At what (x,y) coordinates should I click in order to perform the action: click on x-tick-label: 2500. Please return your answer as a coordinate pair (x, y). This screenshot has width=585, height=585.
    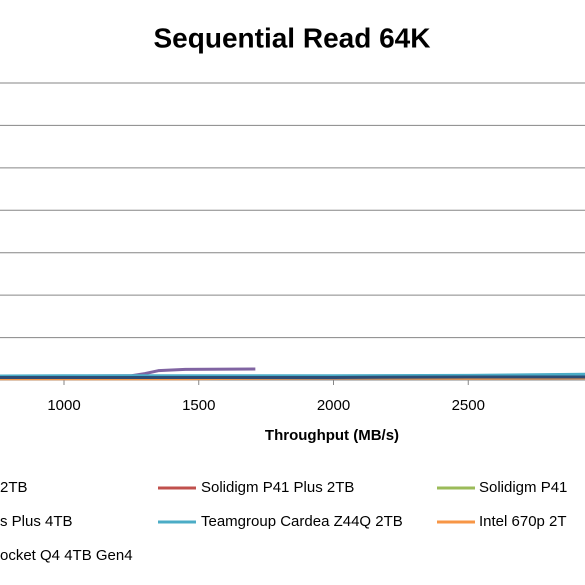
    Looking at the image, I should click on (468, 405).